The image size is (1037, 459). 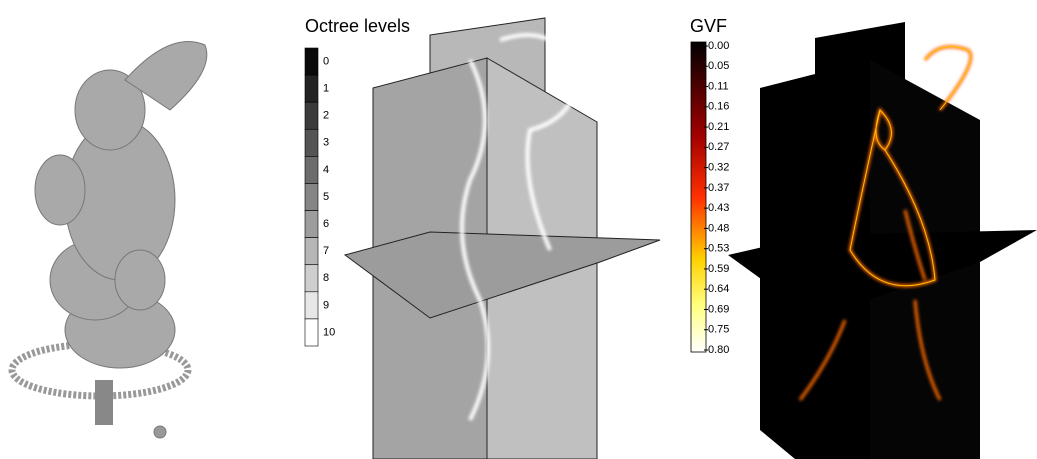 What do you see at coordinates (326, 116) in the screenshot?
I see `octree-tick-label: 2` at bounding box center [326, 116].